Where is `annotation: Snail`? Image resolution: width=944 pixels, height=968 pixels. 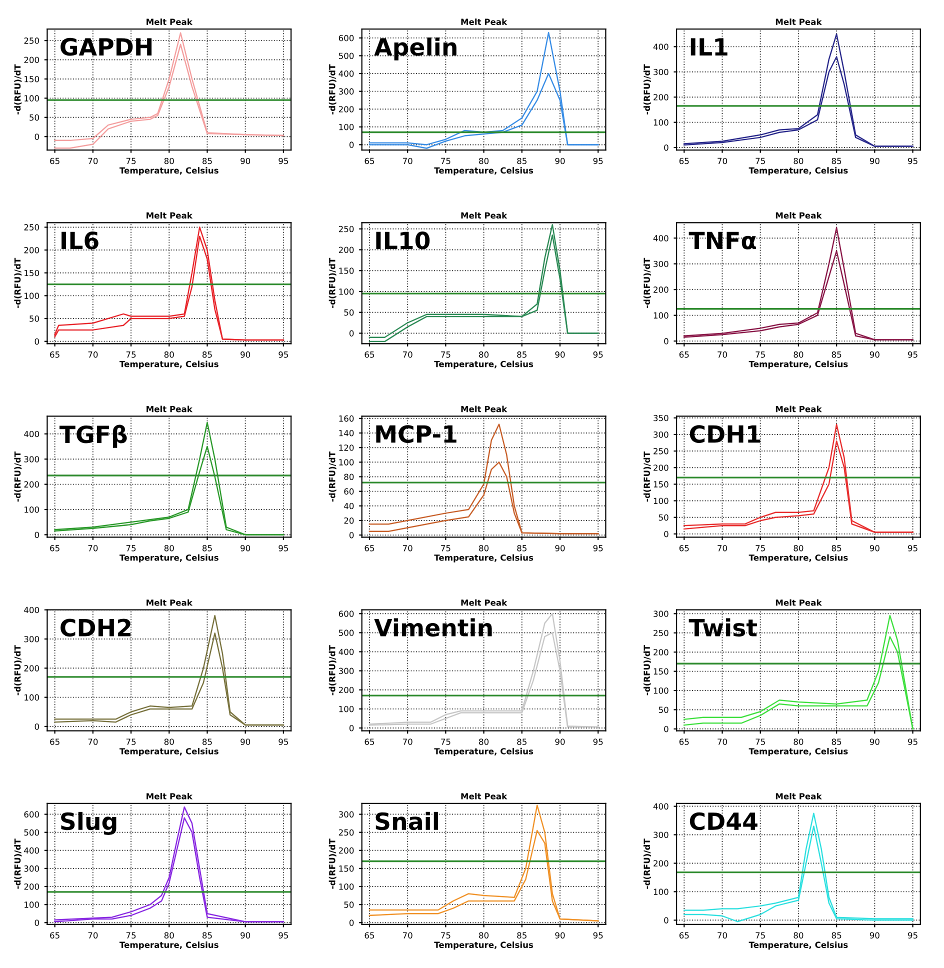
annotation: Snail is located at coordinates (407, 821).